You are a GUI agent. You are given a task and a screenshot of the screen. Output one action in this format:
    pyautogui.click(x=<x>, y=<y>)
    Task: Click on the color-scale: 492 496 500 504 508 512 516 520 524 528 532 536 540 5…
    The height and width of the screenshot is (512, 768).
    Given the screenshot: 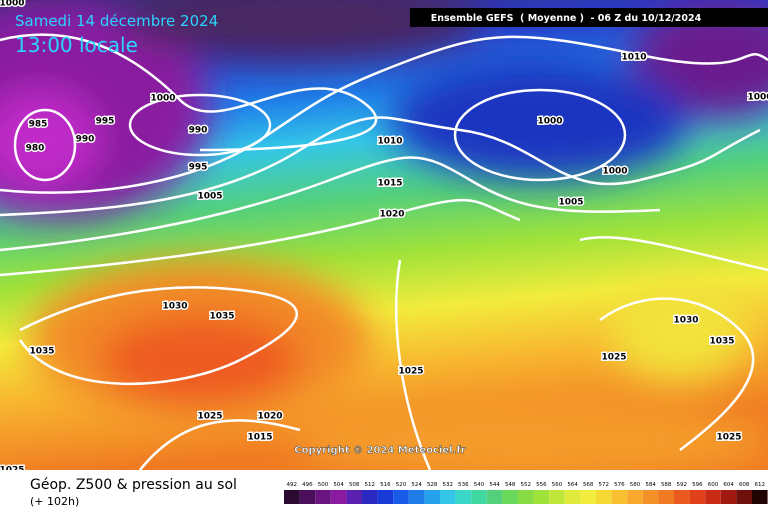 What is the action you would take?
    pyautogui.click(x=526, y=493)
    